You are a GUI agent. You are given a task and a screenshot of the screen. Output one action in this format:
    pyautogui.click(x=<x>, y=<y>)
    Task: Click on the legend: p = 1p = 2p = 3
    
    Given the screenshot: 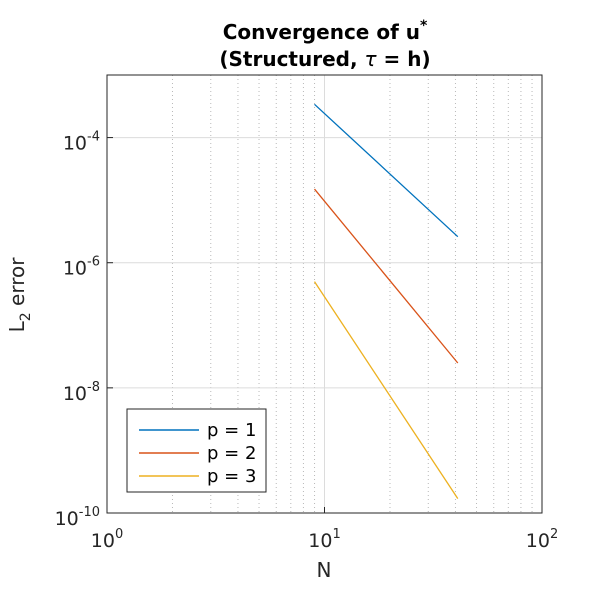 What is the action you would take?
    pyautogui.click(x=196, y=450)
    